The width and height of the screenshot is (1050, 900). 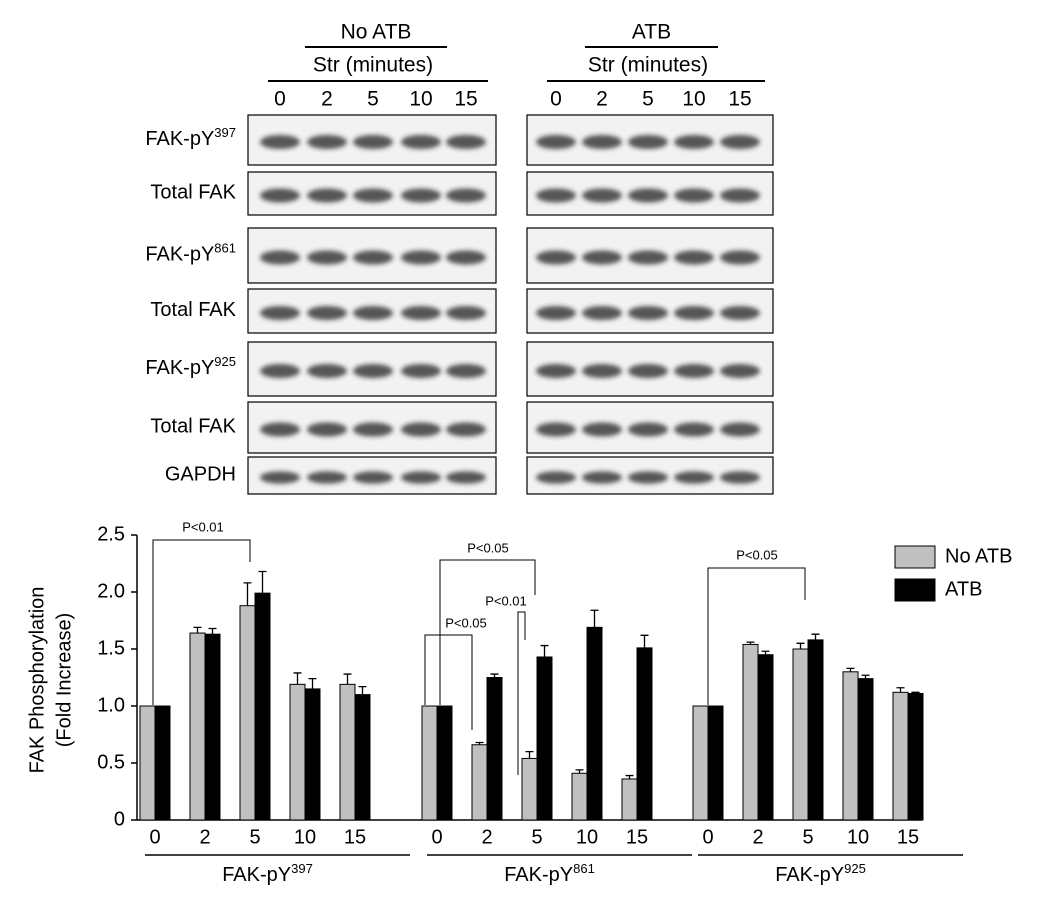 I want to click on group-label: FAK-pY925, so click(x=820, y=873).